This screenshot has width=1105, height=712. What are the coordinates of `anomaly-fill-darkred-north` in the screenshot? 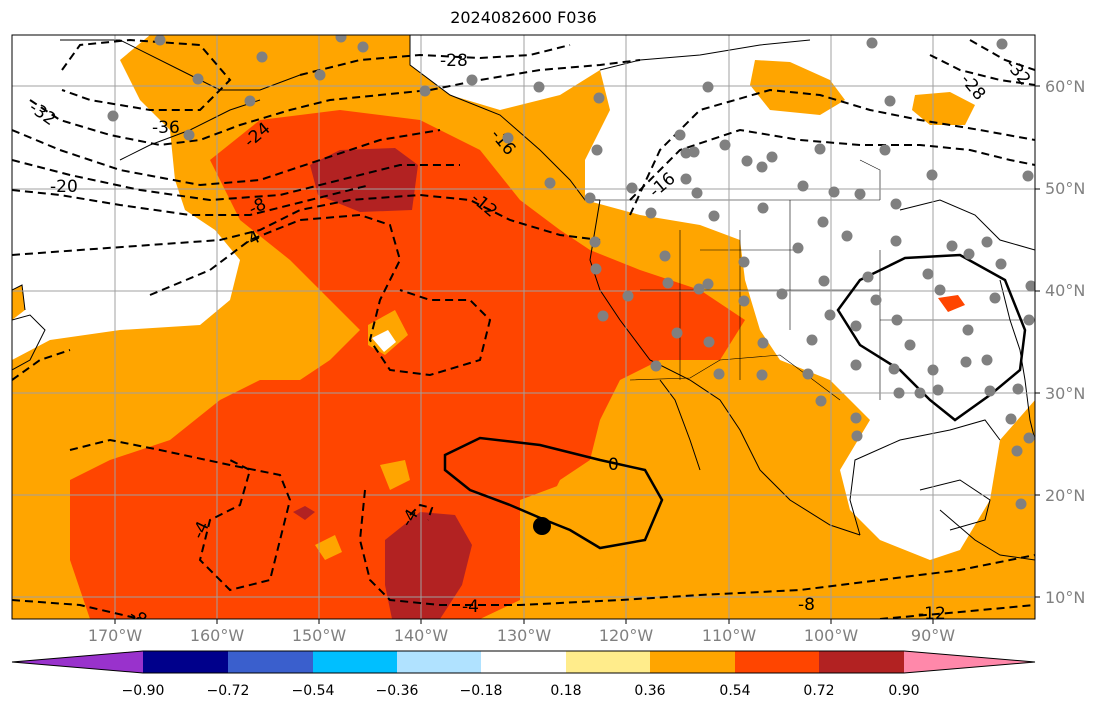 It's located at (364, 180).